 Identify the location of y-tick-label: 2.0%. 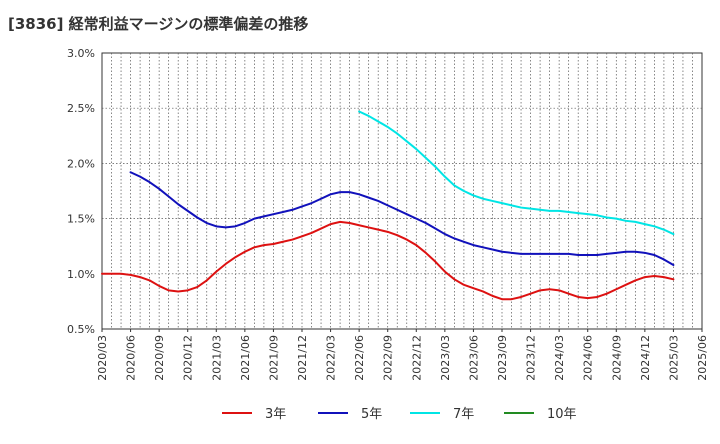
(81, 163).